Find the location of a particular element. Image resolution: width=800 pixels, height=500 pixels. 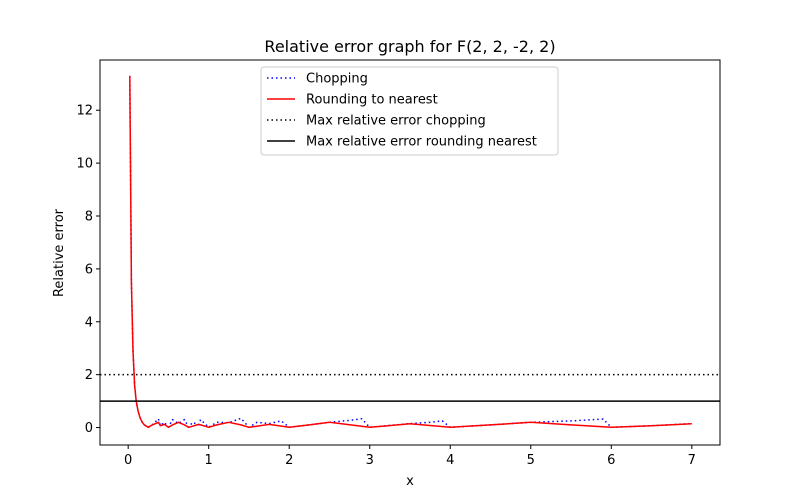

x-tick-label: 4 is located at coordinates (450, 460).